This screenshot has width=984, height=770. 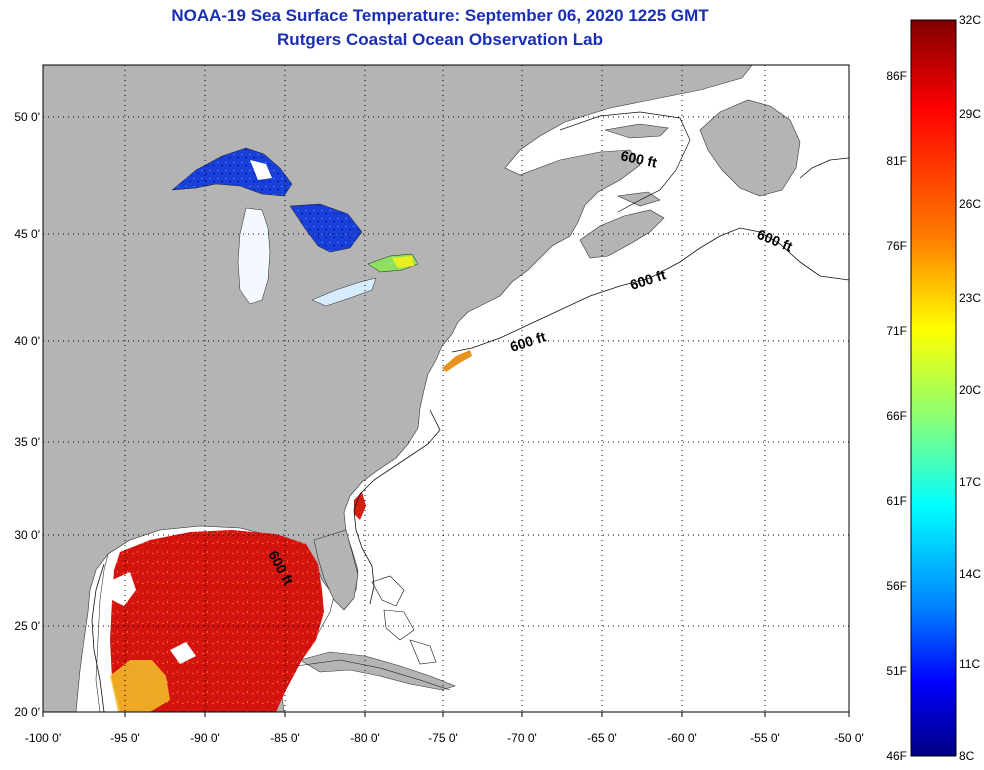 What do you see at coordinates (403, 262) in the screenshot?
I see `lake-ontario-yellow` at bounding box center [403, 262].